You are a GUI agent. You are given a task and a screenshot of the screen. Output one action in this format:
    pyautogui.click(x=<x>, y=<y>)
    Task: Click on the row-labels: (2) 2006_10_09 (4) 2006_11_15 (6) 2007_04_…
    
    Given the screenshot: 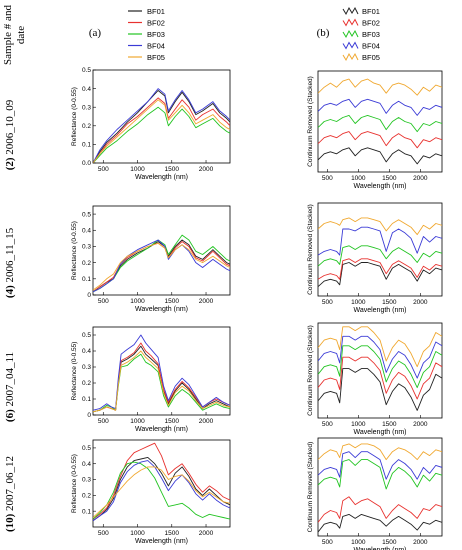 What is the action you would take?
    pyautogui.click(x=10, y=315)
    